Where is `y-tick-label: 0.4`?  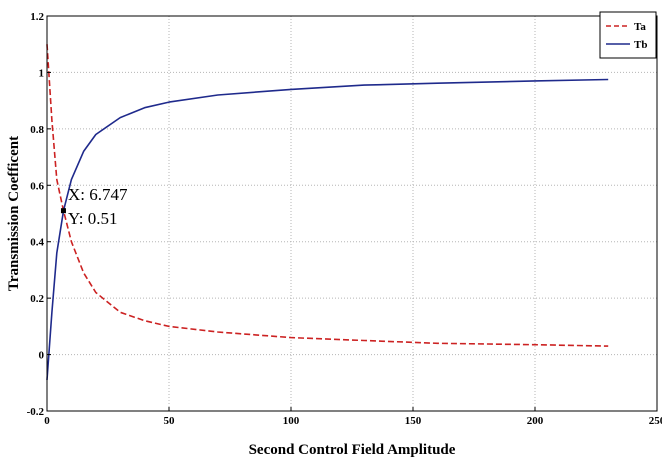 y-tick-label: 0.4 is located at coordinates (37, 243).